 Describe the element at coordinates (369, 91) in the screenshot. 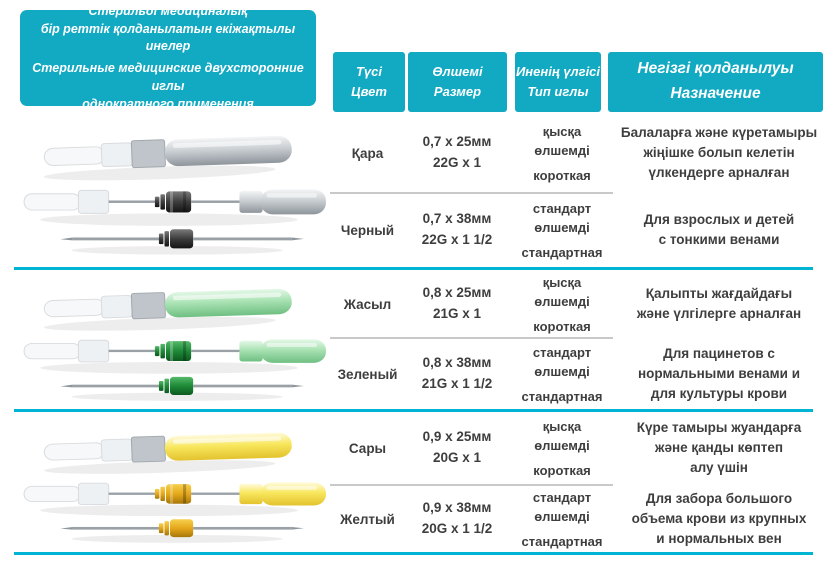

I see `column-header-color-ru: Цвет` at that location.